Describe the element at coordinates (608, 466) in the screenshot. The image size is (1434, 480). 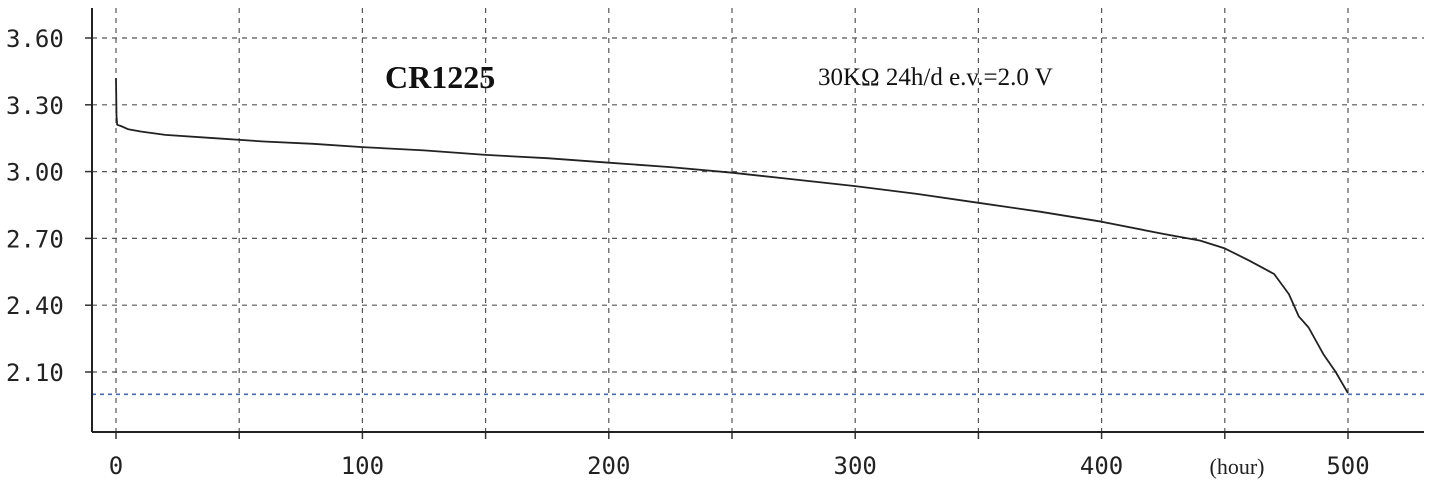
I see `x-tick-label: 200` at that location.